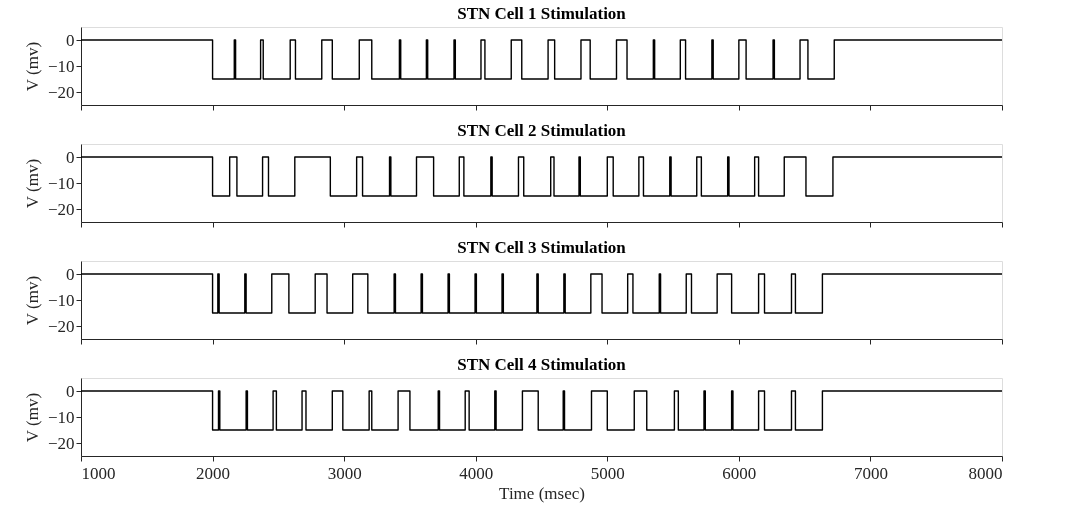 Image resolution: width=1067 pixels, height=508 pixels. Describe the element at coordinates (344, 473) in the screenshot. I see `x-tick-label: 3000` at that location.